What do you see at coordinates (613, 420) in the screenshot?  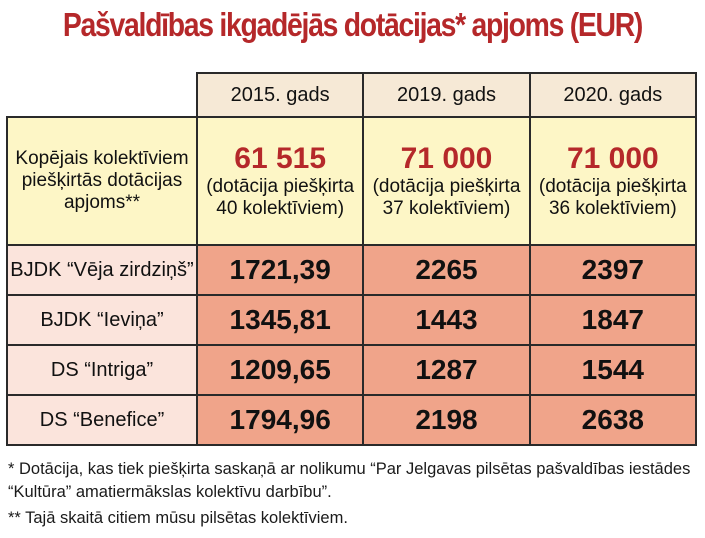 I see `table-cell: 2638` at bounding box center [613, 420].